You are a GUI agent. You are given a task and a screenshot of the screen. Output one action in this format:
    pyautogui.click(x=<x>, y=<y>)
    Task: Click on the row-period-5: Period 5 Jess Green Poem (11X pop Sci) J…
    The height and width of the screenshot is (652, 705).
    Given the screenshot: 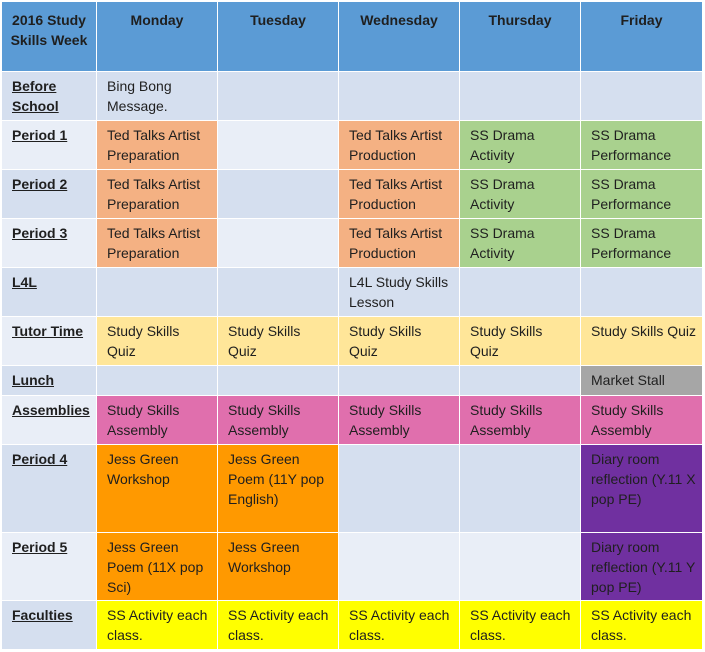 What is the action you would take?
    pyautogui.click(x=352, y=566)
    